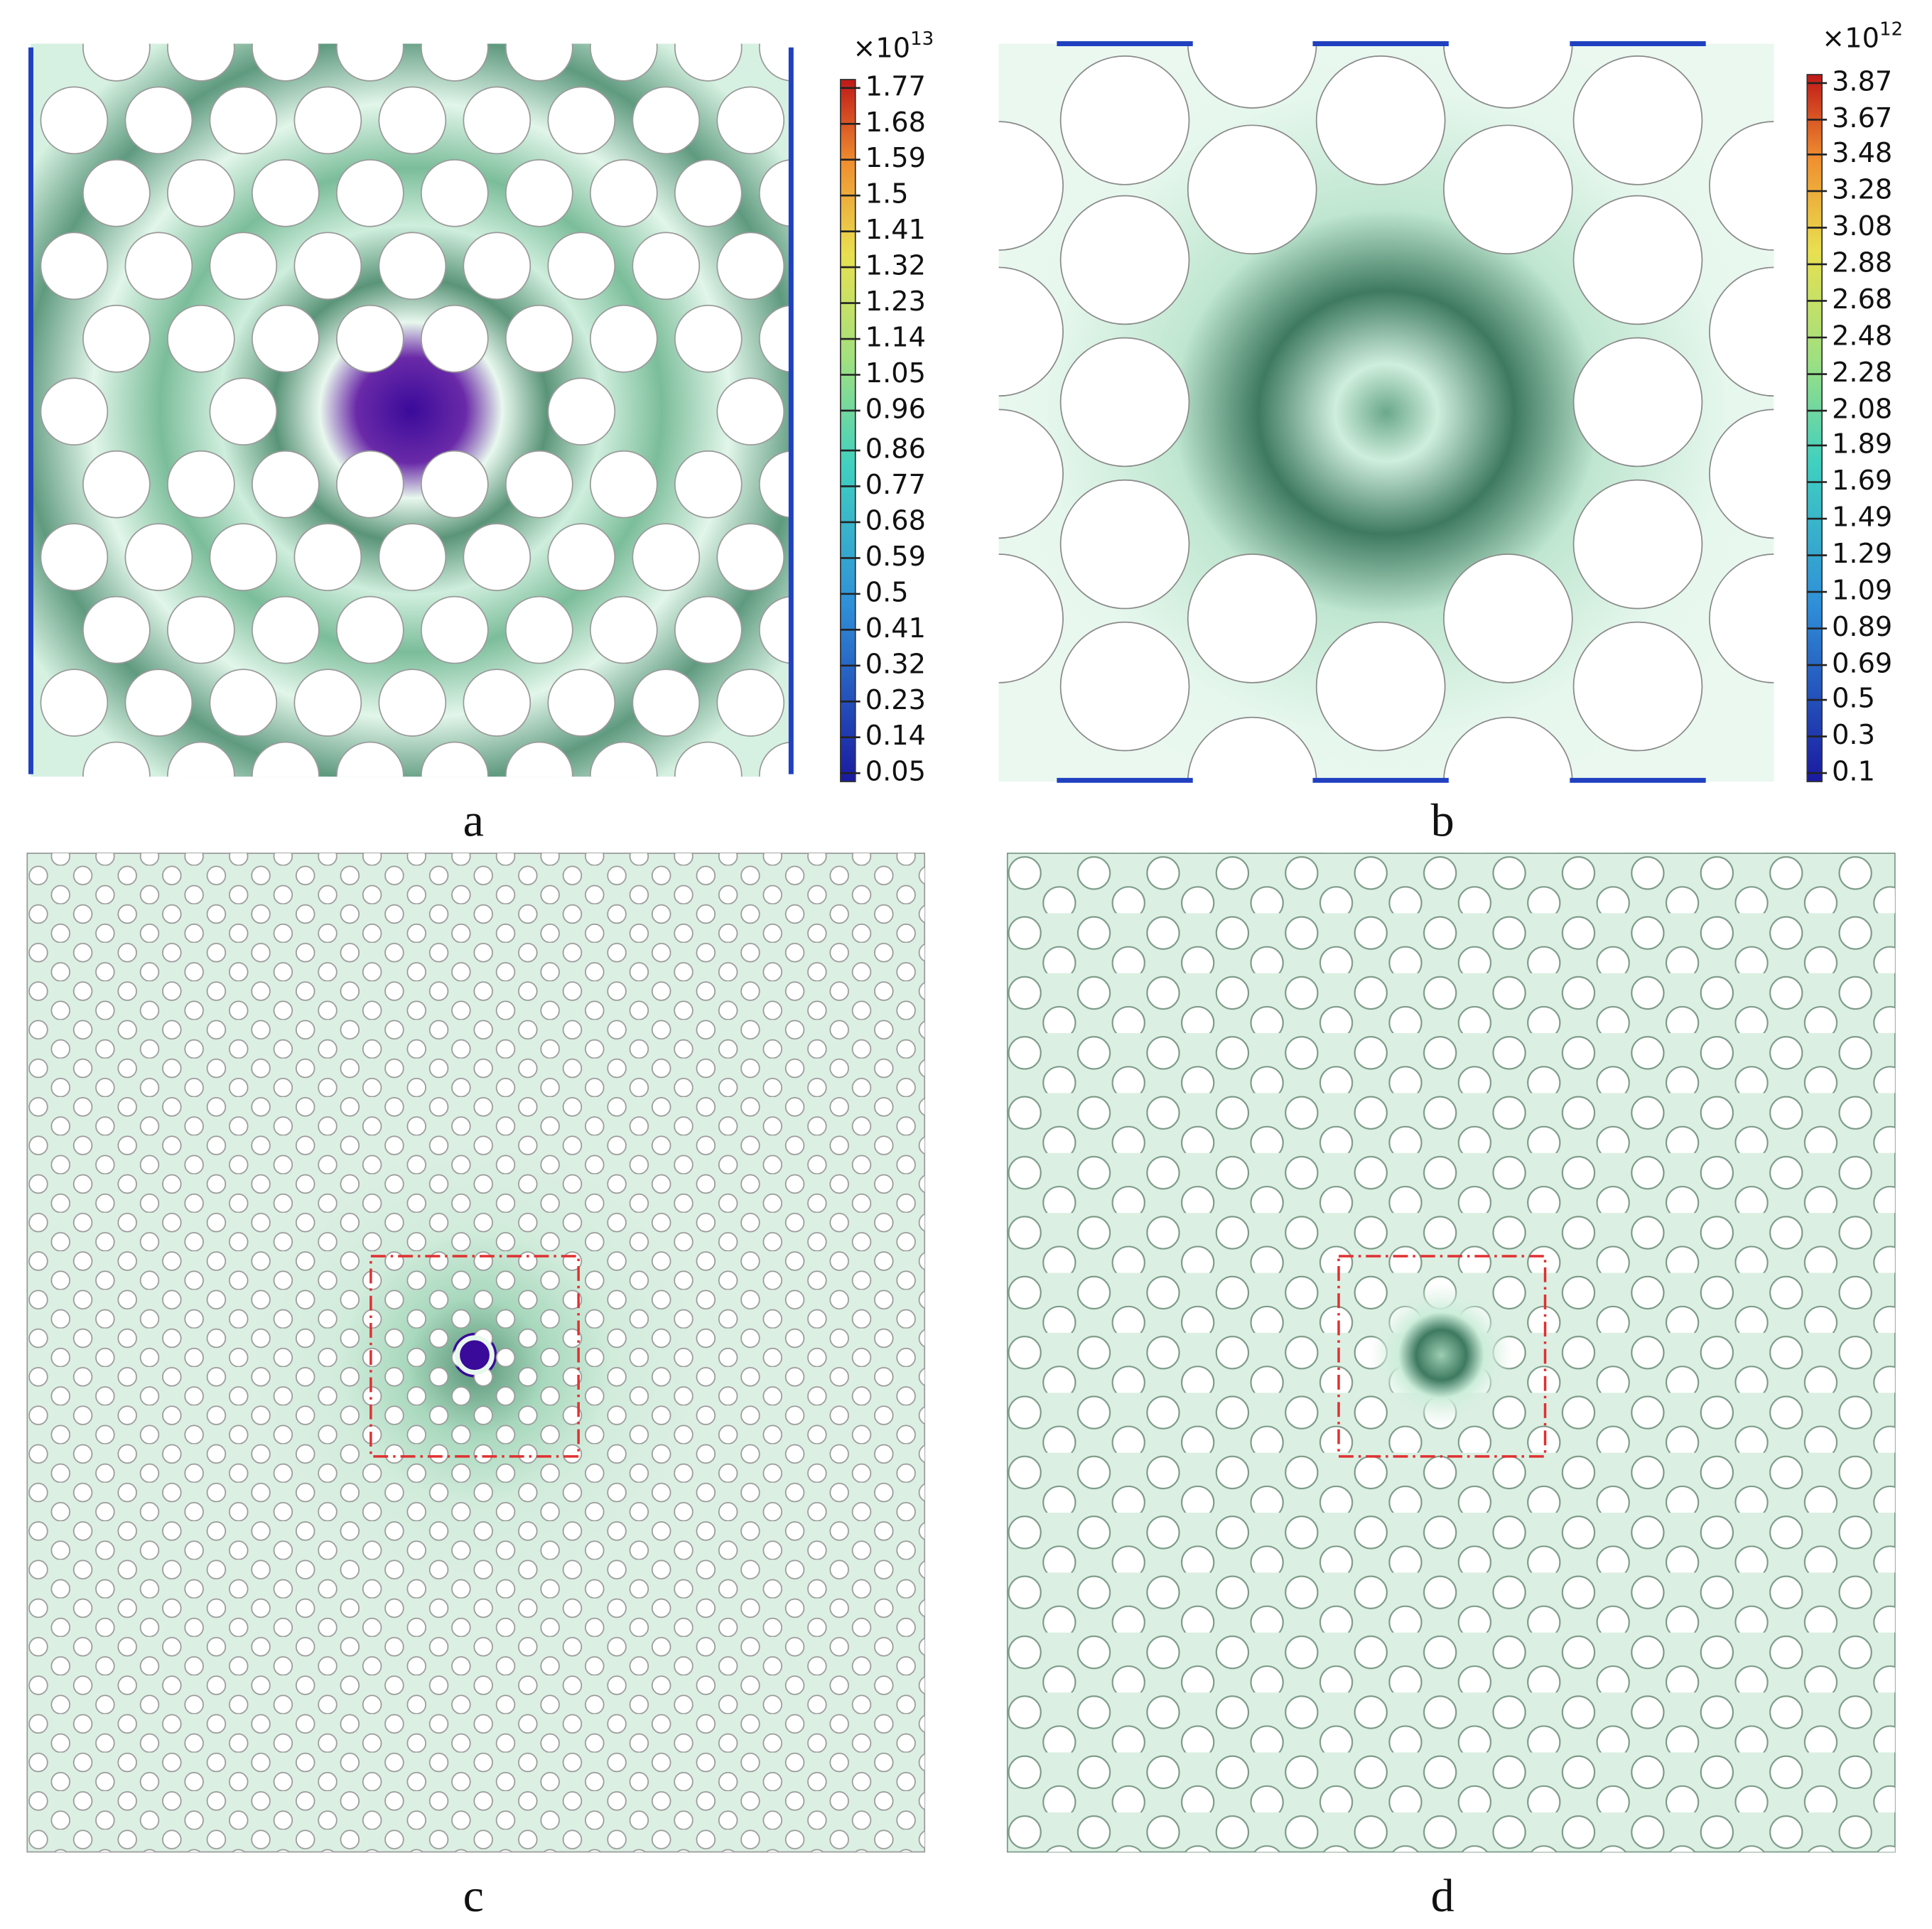 This screenshot has height=1929, width=1932. I want to click on zoom-box, so click(1442, 1357).